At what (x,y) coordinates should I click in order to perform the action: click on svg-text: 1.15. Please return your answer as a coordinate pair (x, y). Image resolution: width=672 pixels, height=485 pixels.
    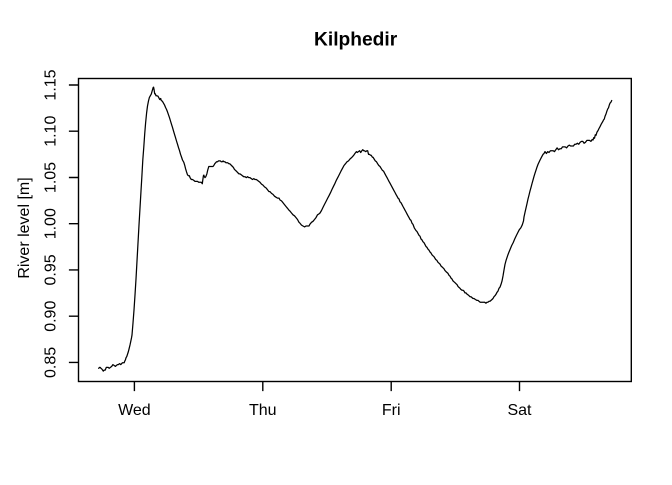
    Looking at the image, I should click on (51, 84).